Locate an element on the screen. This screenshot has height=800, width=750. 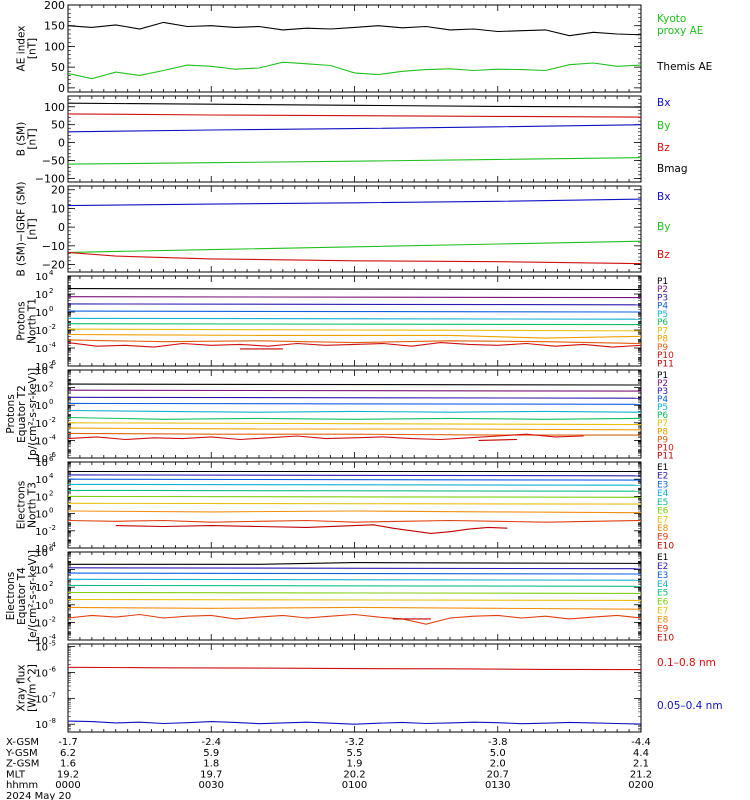
legend-entry: proxy AE is located at coordinates (680, 31).